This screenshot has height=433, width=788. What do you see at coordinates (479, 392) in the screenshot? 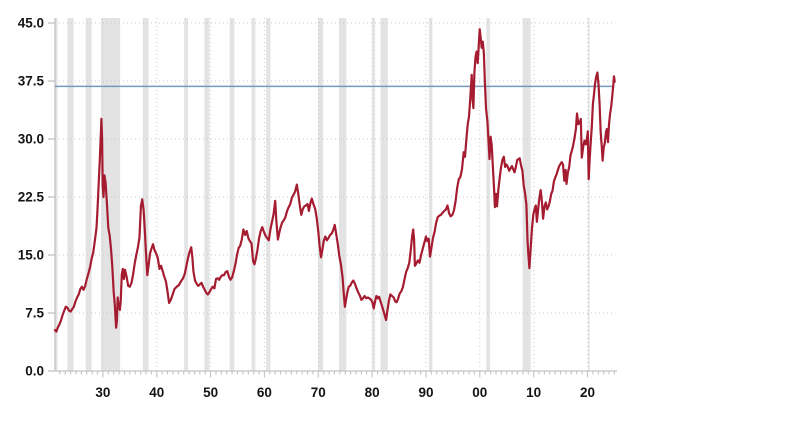
I see `x-tick-label: 00` at bounding box center [479, 392].